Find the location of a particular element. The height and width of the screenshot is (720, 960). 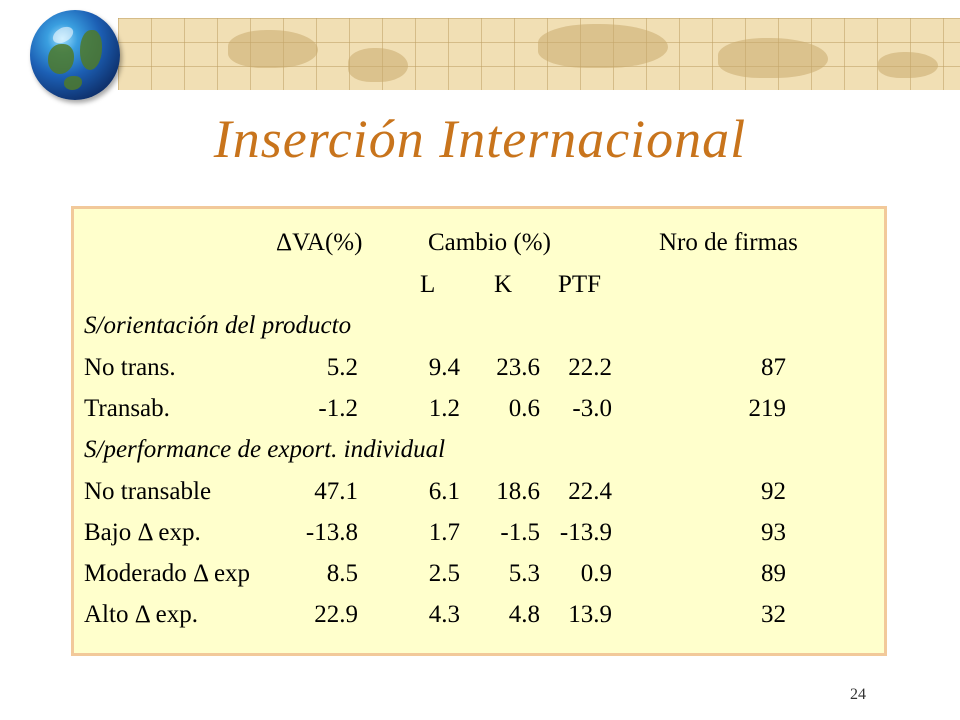

header-ptf: PTF is located at coordinates (580, 284).